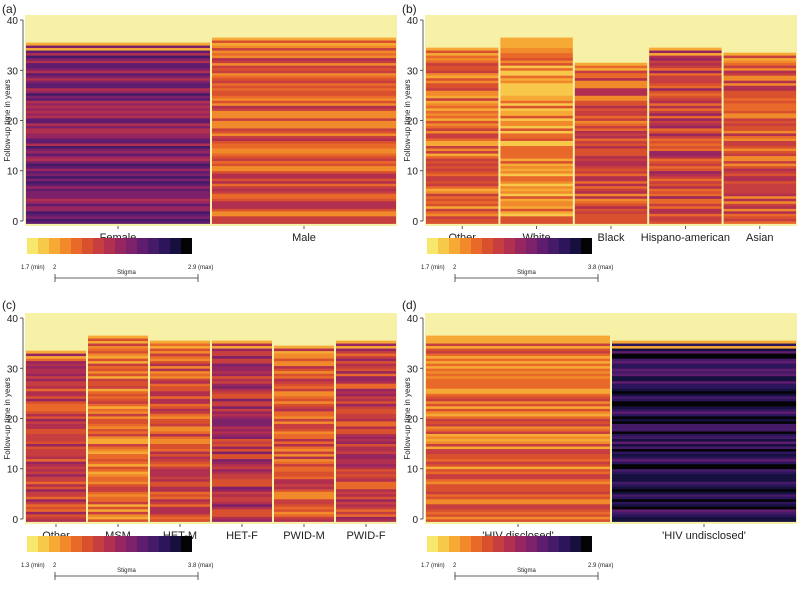 The height and width of the screenshot is (600, 800). I want to click on legend-mid-label: 2, so click(455, 268).